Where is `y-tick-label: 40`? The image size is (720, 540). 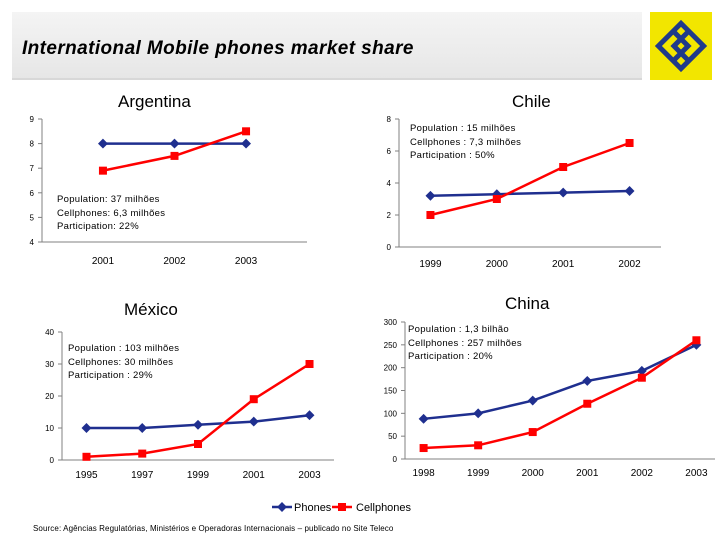 y-tick-label: 40 is located at coordinates (49, 332).